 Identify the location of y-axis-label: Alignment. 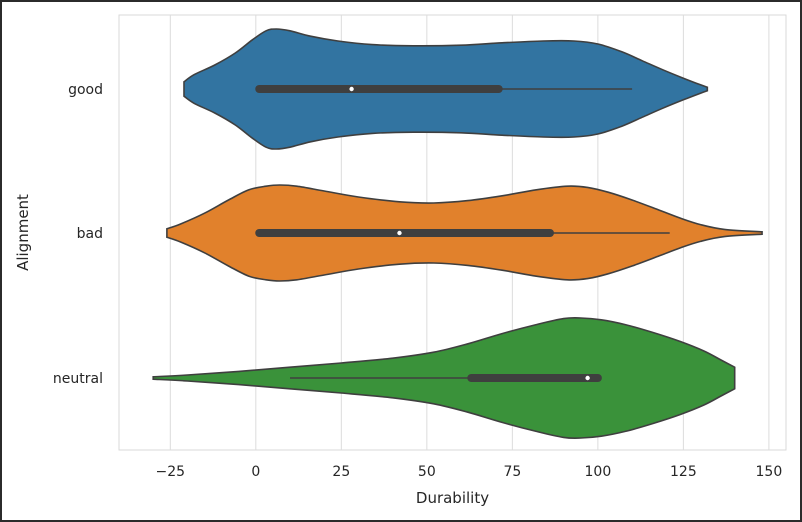
(23, 232).